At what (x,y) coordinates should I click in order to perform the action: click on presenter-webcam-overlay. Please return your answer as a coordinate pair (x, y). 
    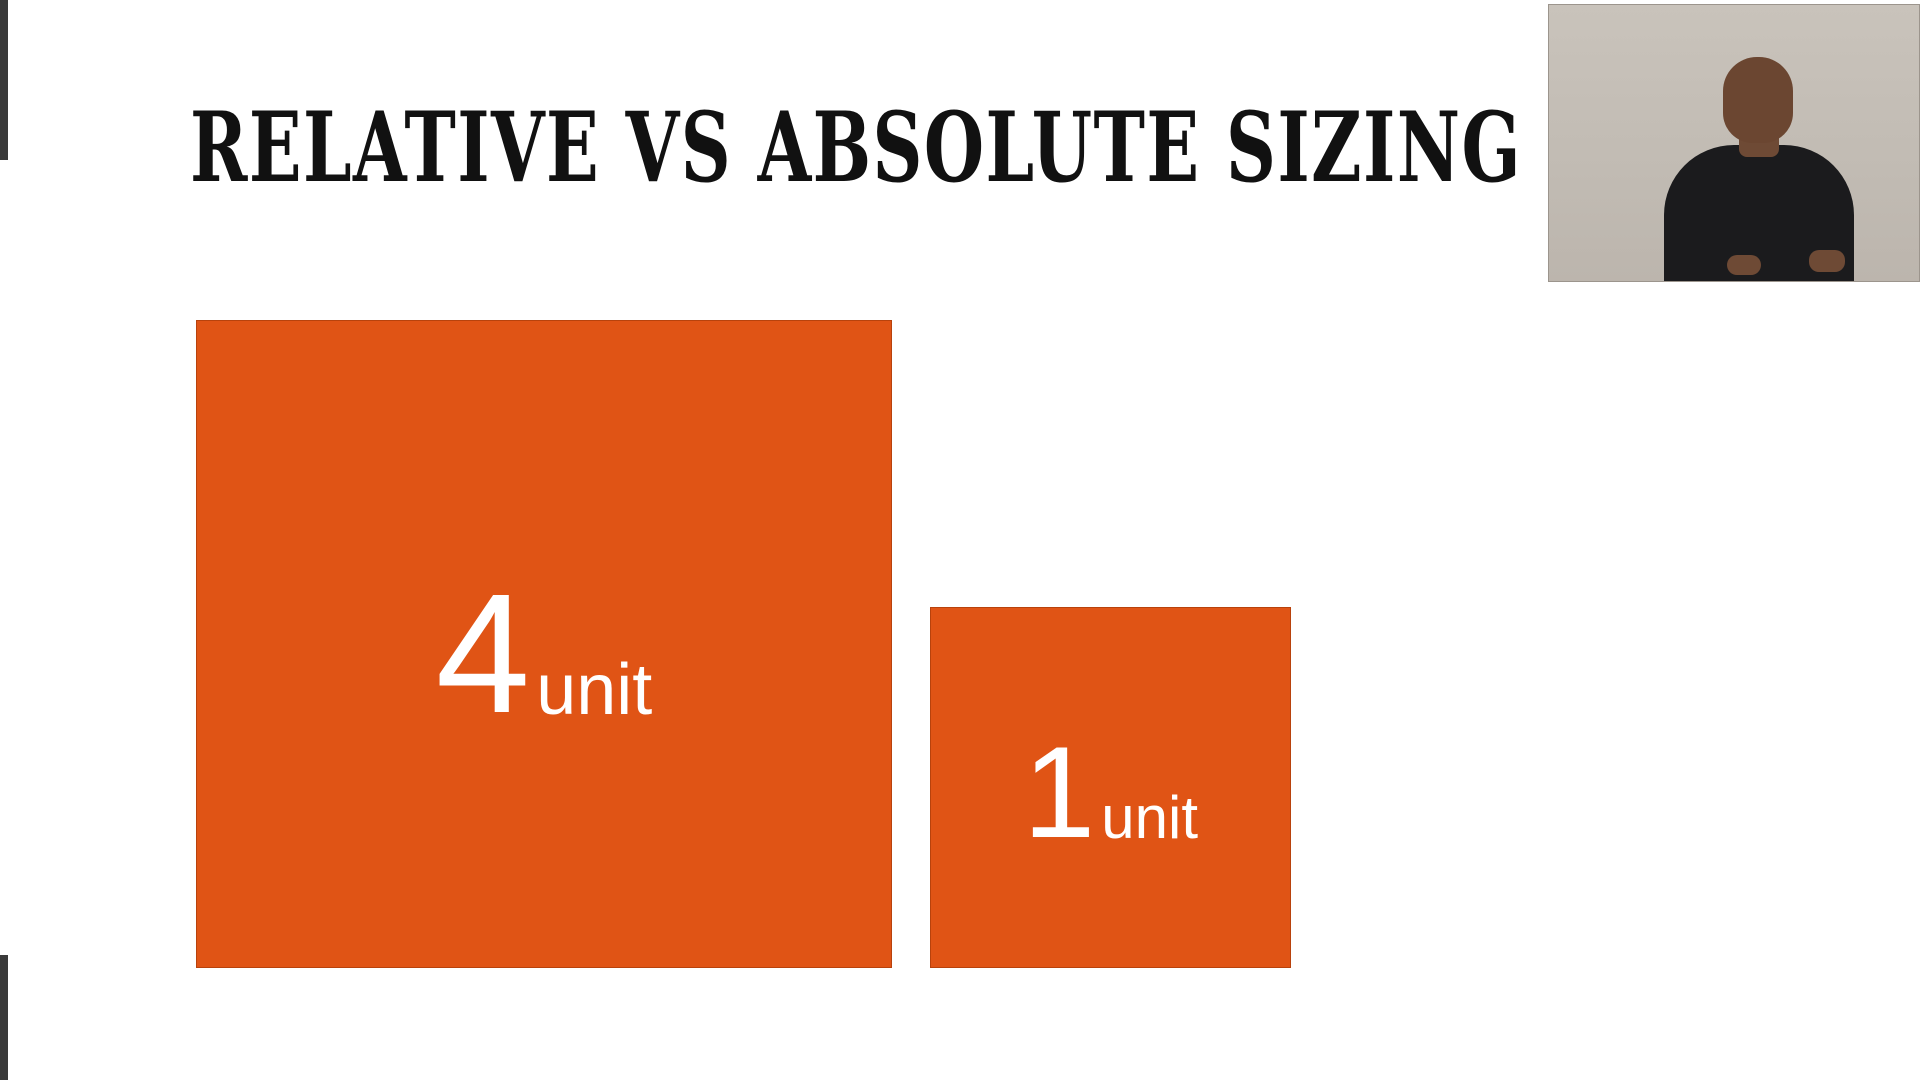
    Looking at the image, I should click on (1734, 143).